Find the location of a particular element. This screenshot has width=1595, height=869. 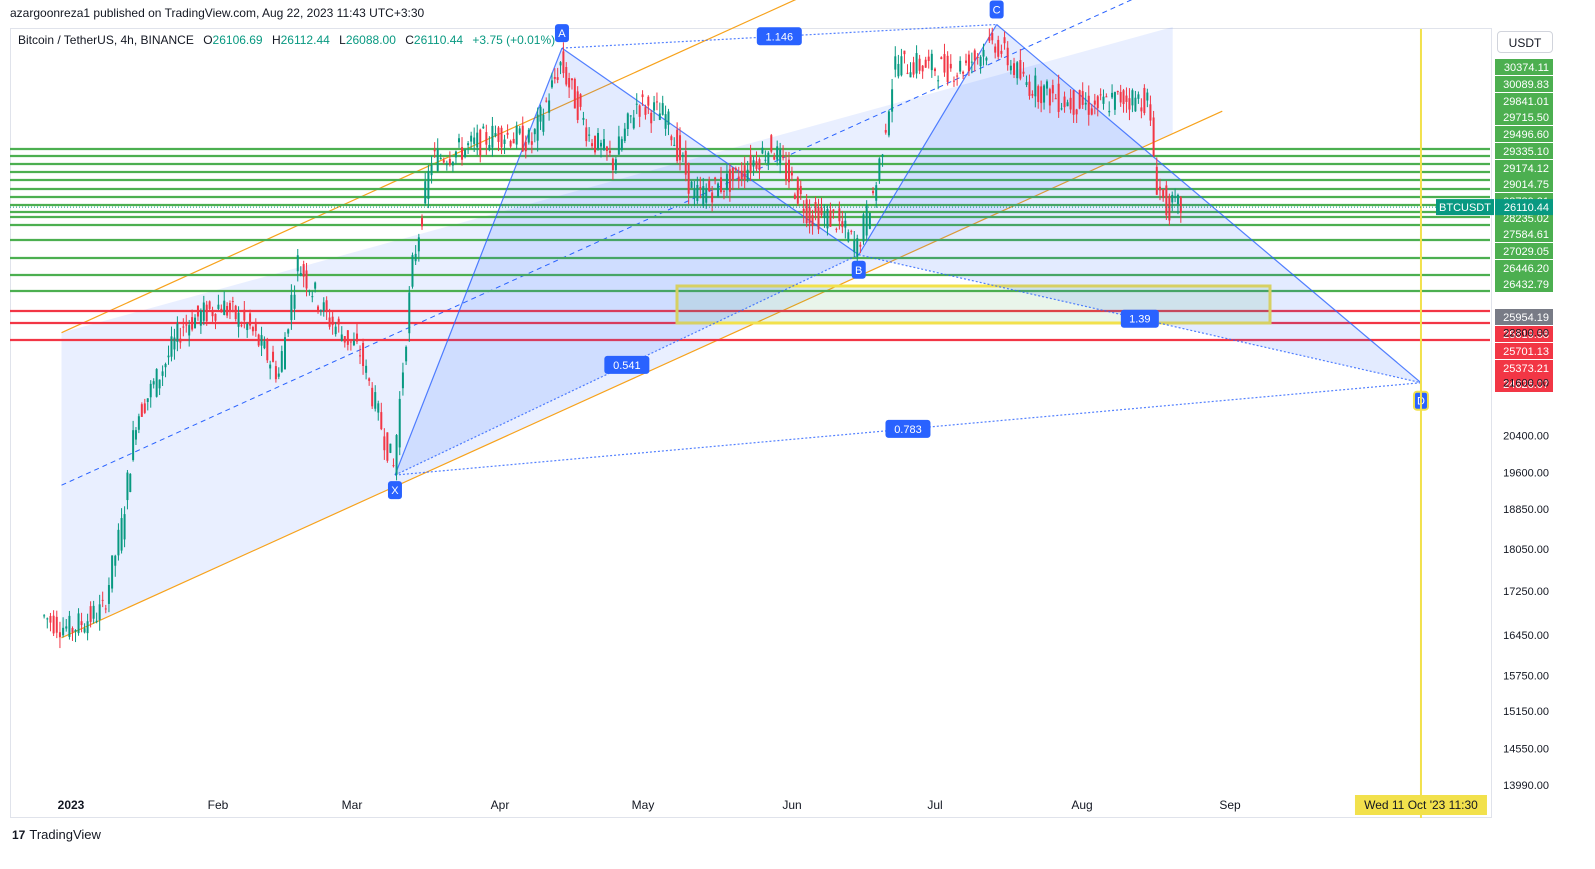

y-tick-label: 15150.00 is located at coordinates (1526, 712).